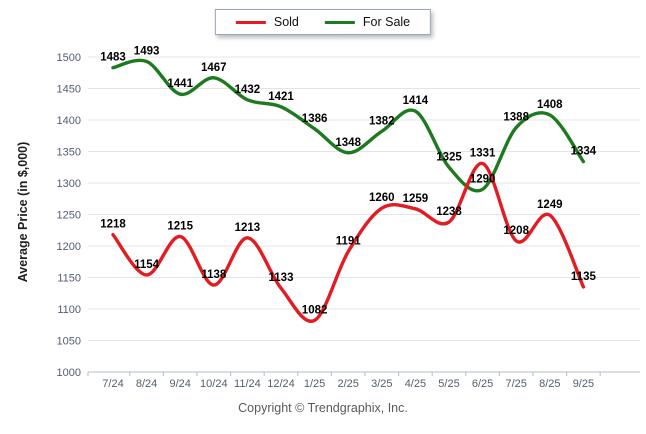 The height and width of the screenshot is (434, 646). I want to click on y-tick-label: 1350, so click(69, 153).